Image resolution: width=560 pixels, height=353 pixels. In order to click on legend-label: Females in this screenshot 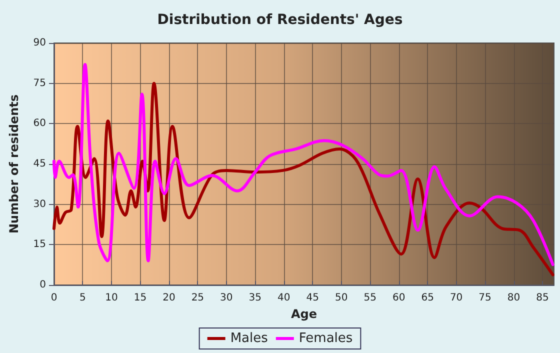, I will do `click(325, 338)`.